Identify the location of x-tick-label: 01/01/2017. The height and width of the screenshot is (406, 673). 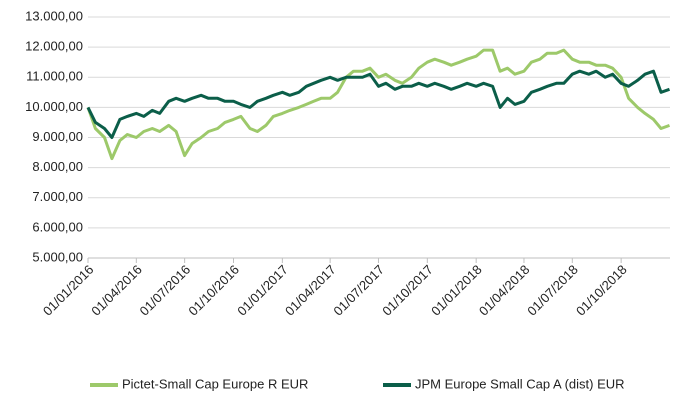
(262, 290).